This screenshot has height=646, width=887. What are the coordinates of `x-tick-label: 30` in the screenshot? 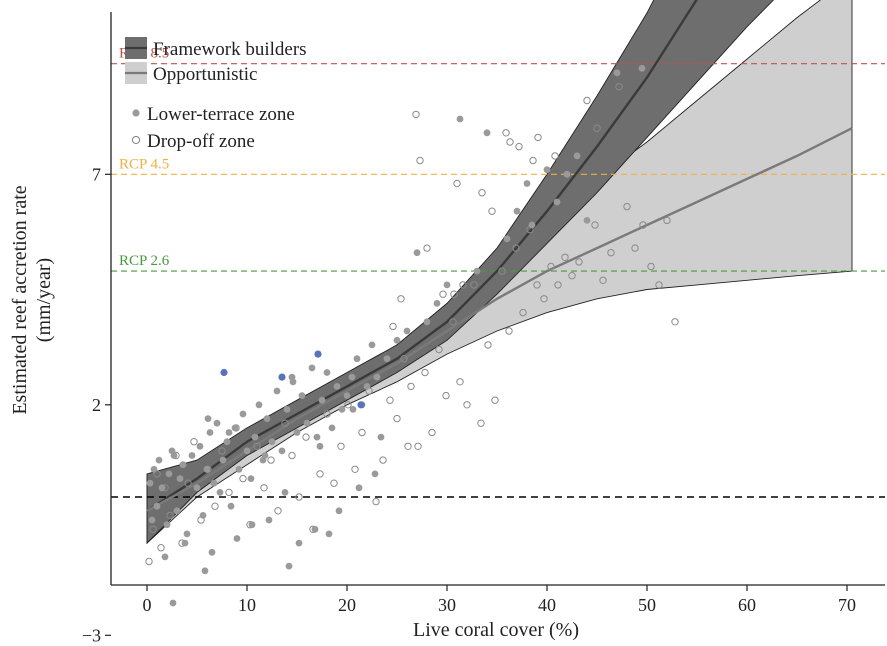 It's located at (447, 605).